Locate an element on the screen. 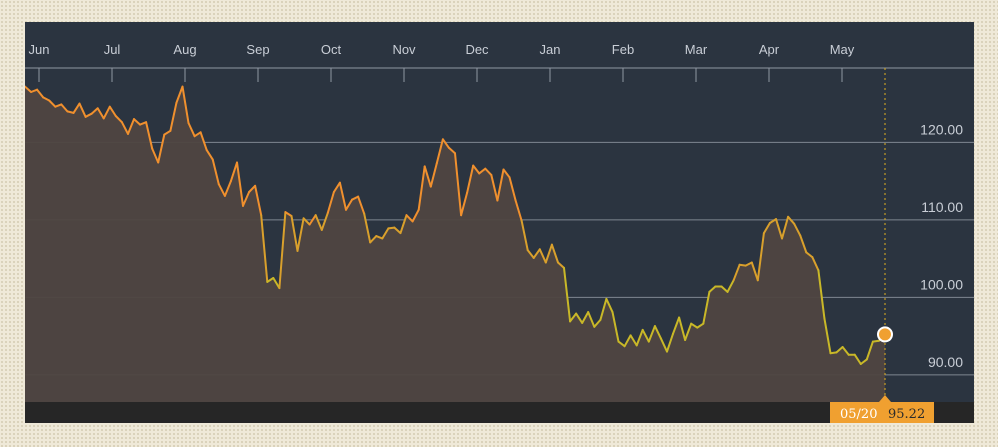 The width and height of the screenshot is (998, 447). month-label: Jun is located at coordinates (39, 49).